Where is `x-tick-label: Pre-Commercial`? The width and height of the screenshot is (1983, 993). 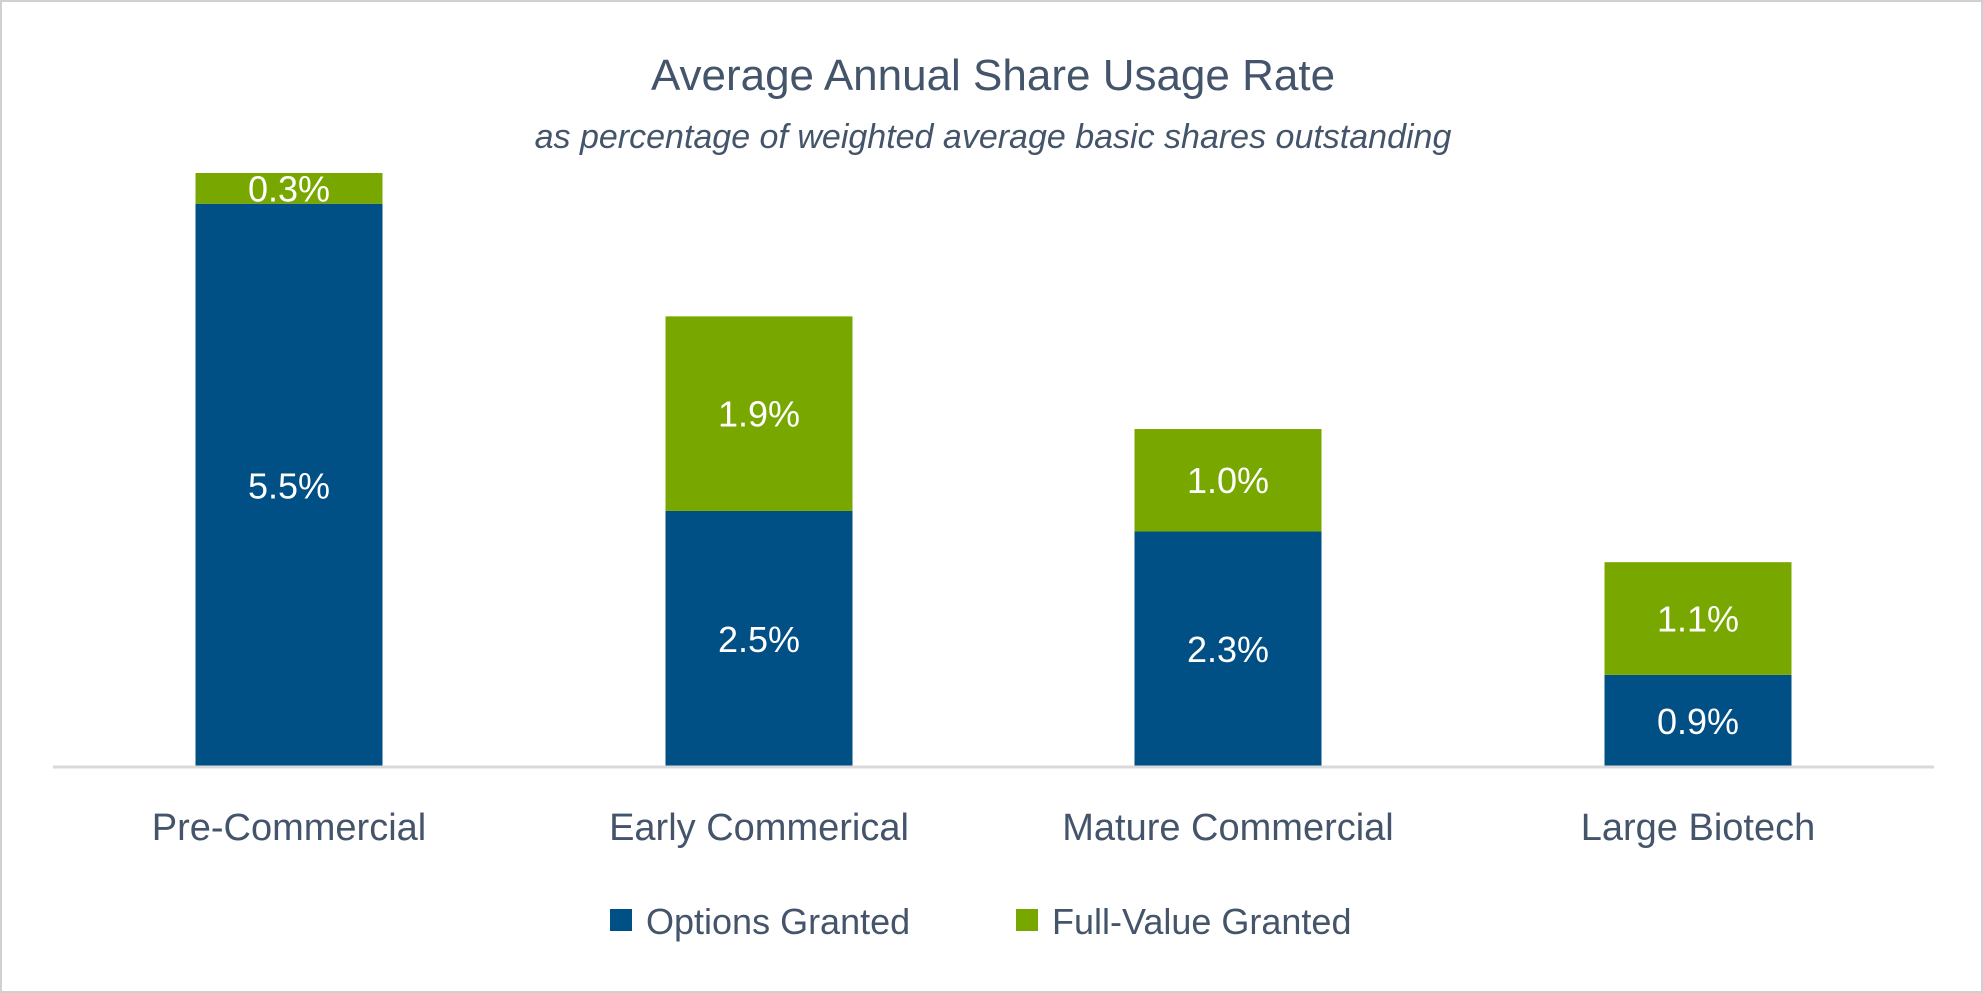 x-tick-label: Pre-Commercial is located at coordinates (289, 828).